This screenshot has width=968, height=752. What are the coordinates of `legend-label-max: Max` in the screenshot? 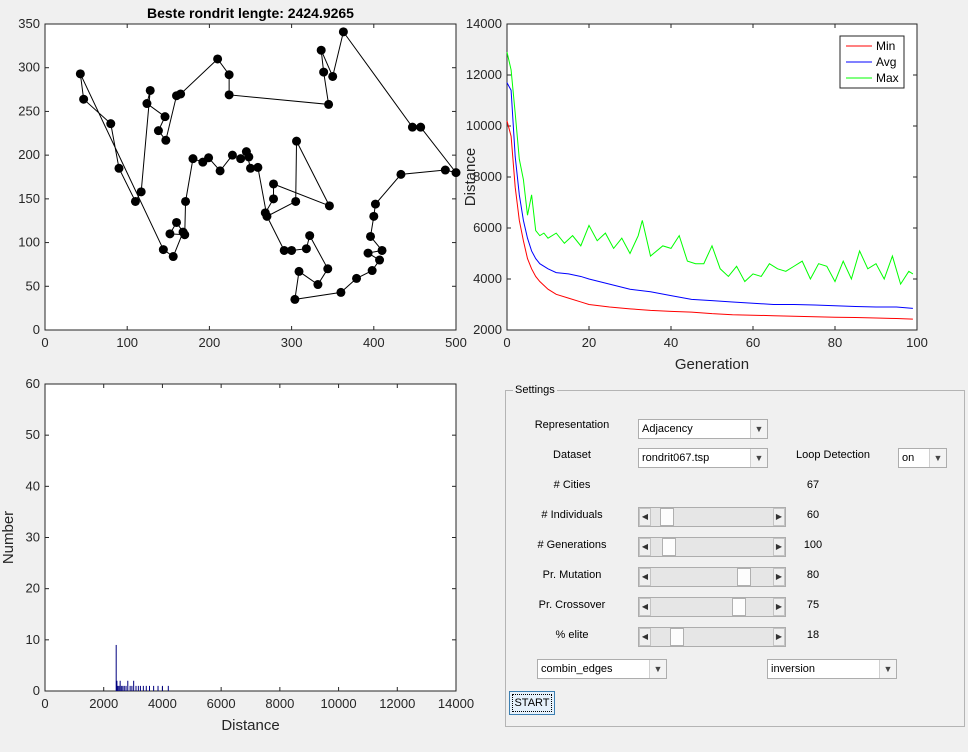 It's located at (887, 78).